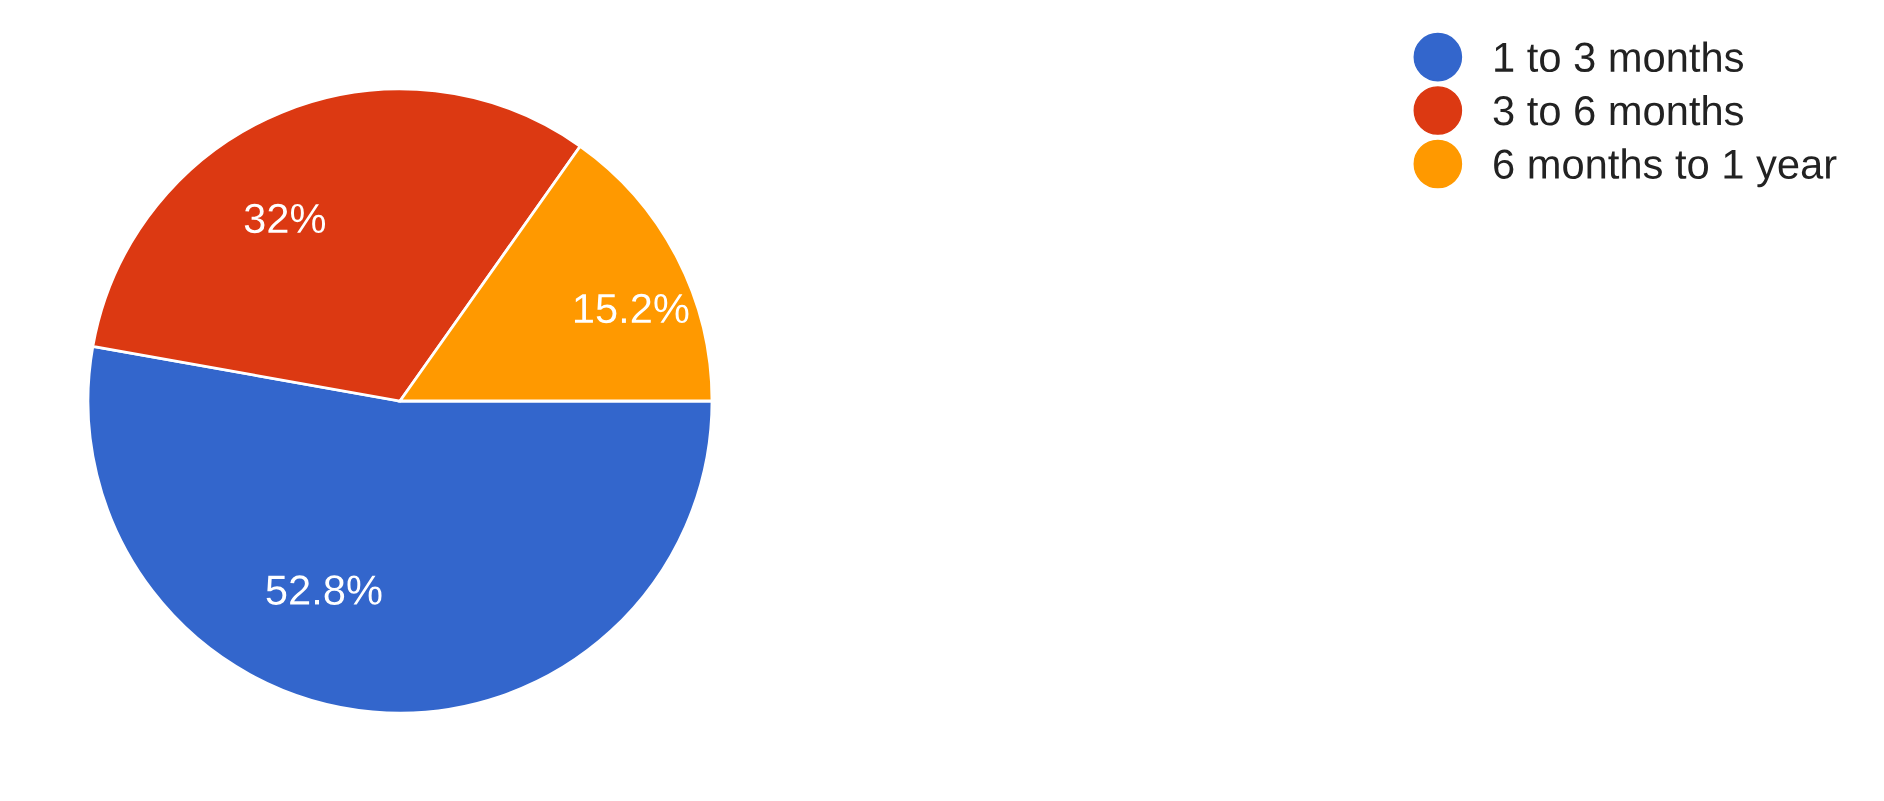  What do you see at coordinates (1665, 168) in the screenshot?
I see `legend-label: 6 months to 1 year` at bounding box center [1665, 168].